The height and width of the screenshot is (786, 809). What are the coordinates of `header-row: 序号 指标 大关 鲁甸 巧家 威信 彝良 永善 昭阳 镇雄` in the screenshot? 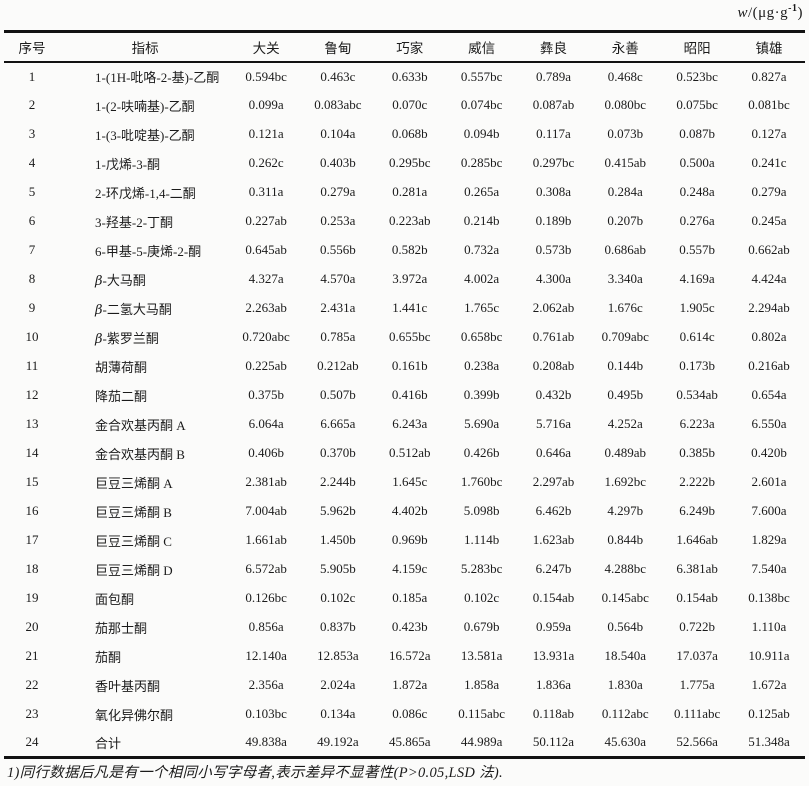 It's located at (404, 47).